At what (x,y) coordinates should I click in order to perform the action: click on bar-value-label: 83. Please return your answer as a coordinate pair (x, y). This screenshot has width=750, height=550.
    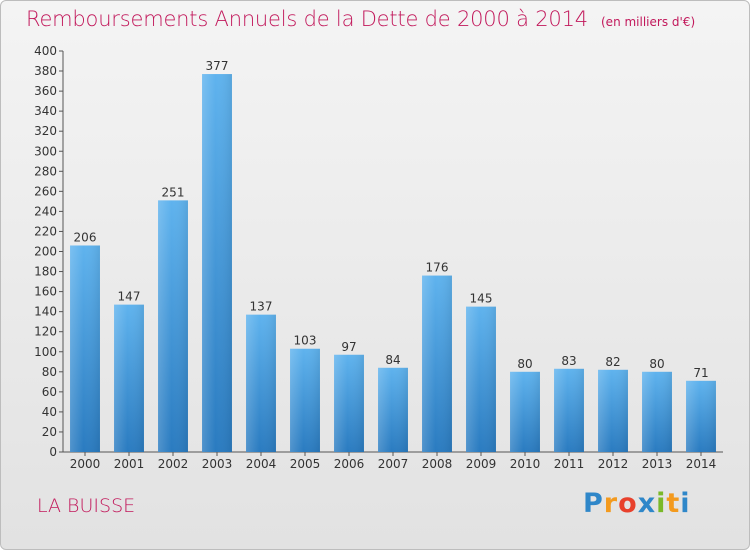
    Looking at the image, I should click on (568, 361).